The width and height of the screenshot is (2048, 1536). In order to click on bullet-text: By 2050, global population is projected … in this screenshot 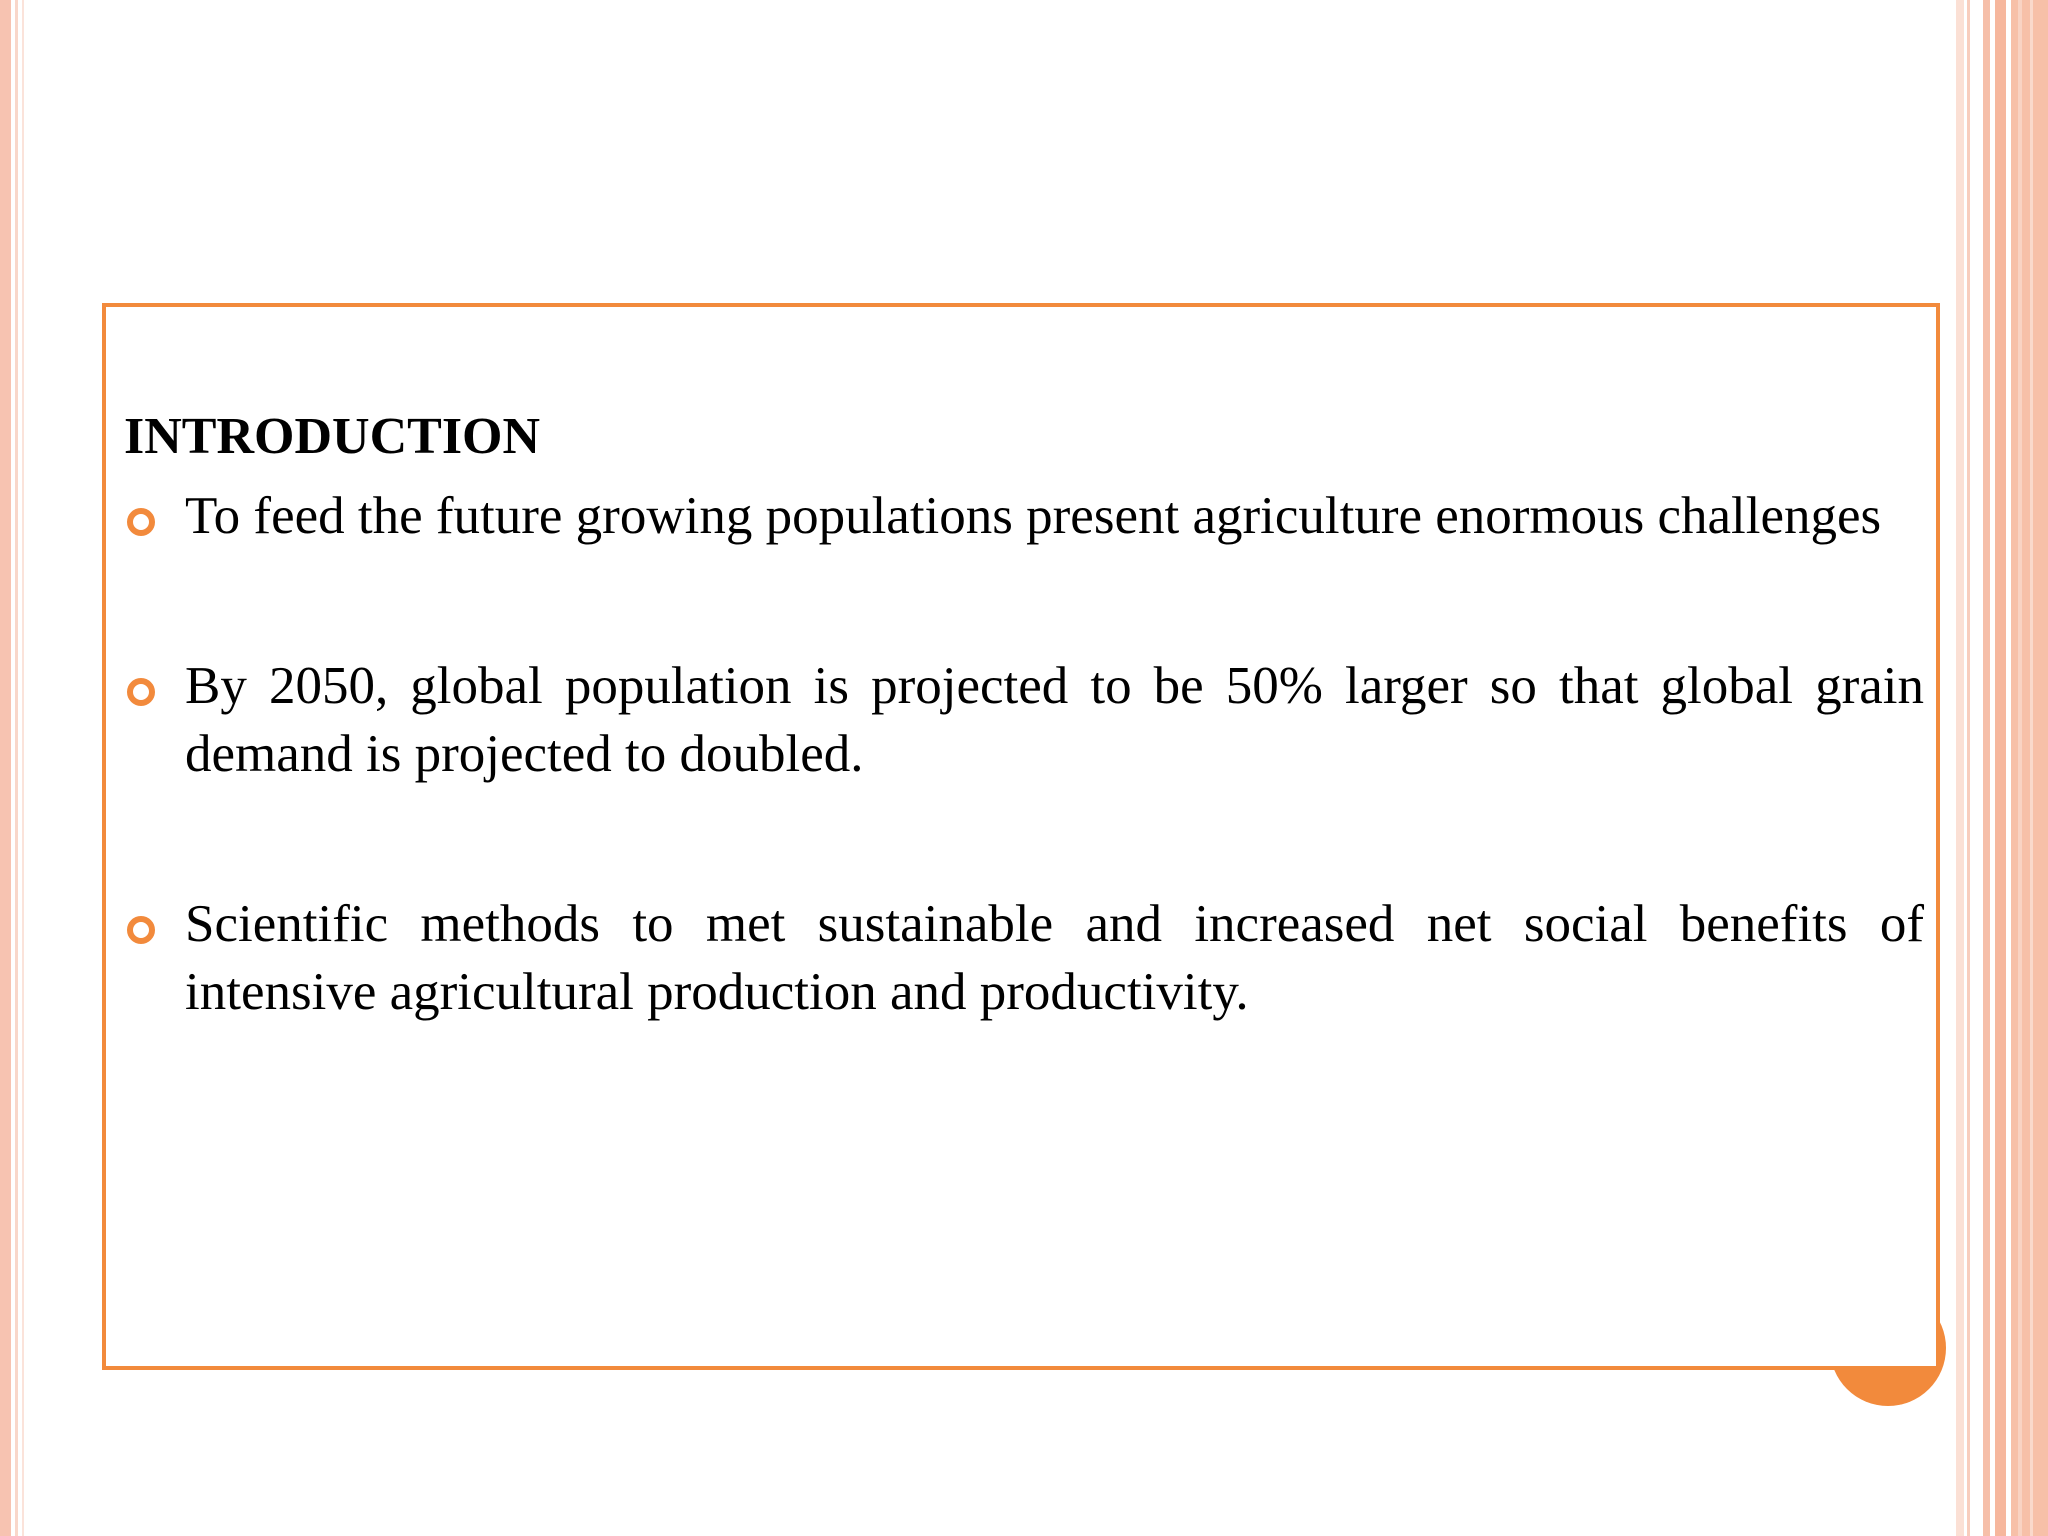, I will do `click(1054, 720)`.